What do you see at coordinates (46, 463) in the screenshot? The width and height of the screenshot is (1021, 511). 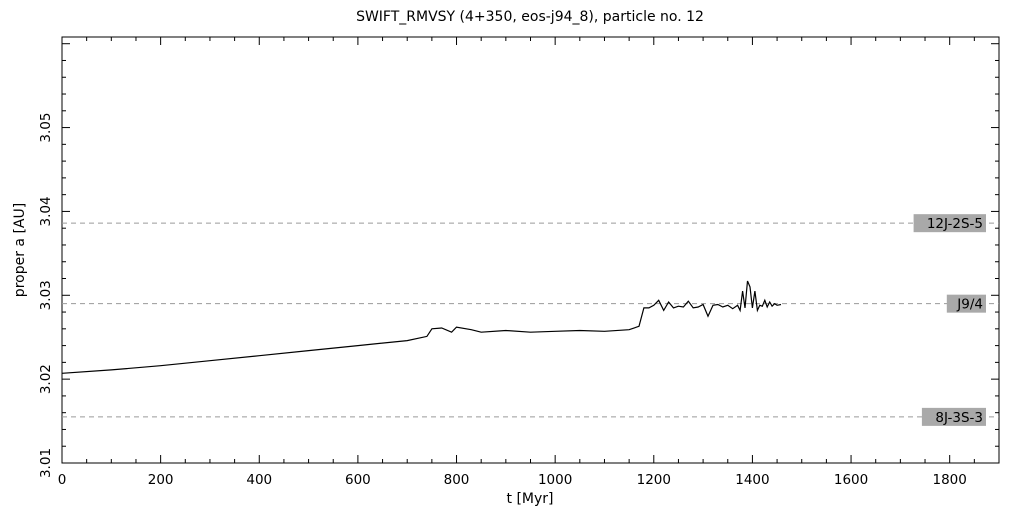 I see `y-tick-label: 3.01` at bounding box center [46, 463].